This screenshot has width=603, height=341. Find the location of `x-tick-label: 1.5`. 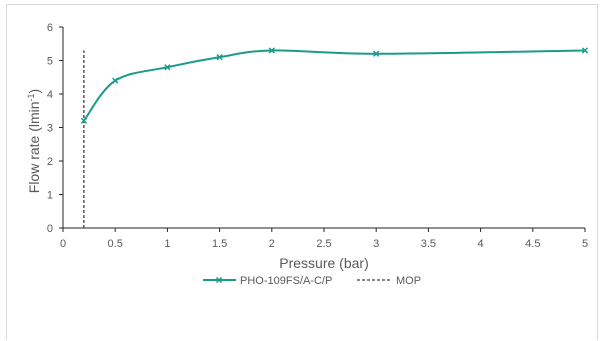

x-tick-label: 1.5 is located at coordinates (219, 244).